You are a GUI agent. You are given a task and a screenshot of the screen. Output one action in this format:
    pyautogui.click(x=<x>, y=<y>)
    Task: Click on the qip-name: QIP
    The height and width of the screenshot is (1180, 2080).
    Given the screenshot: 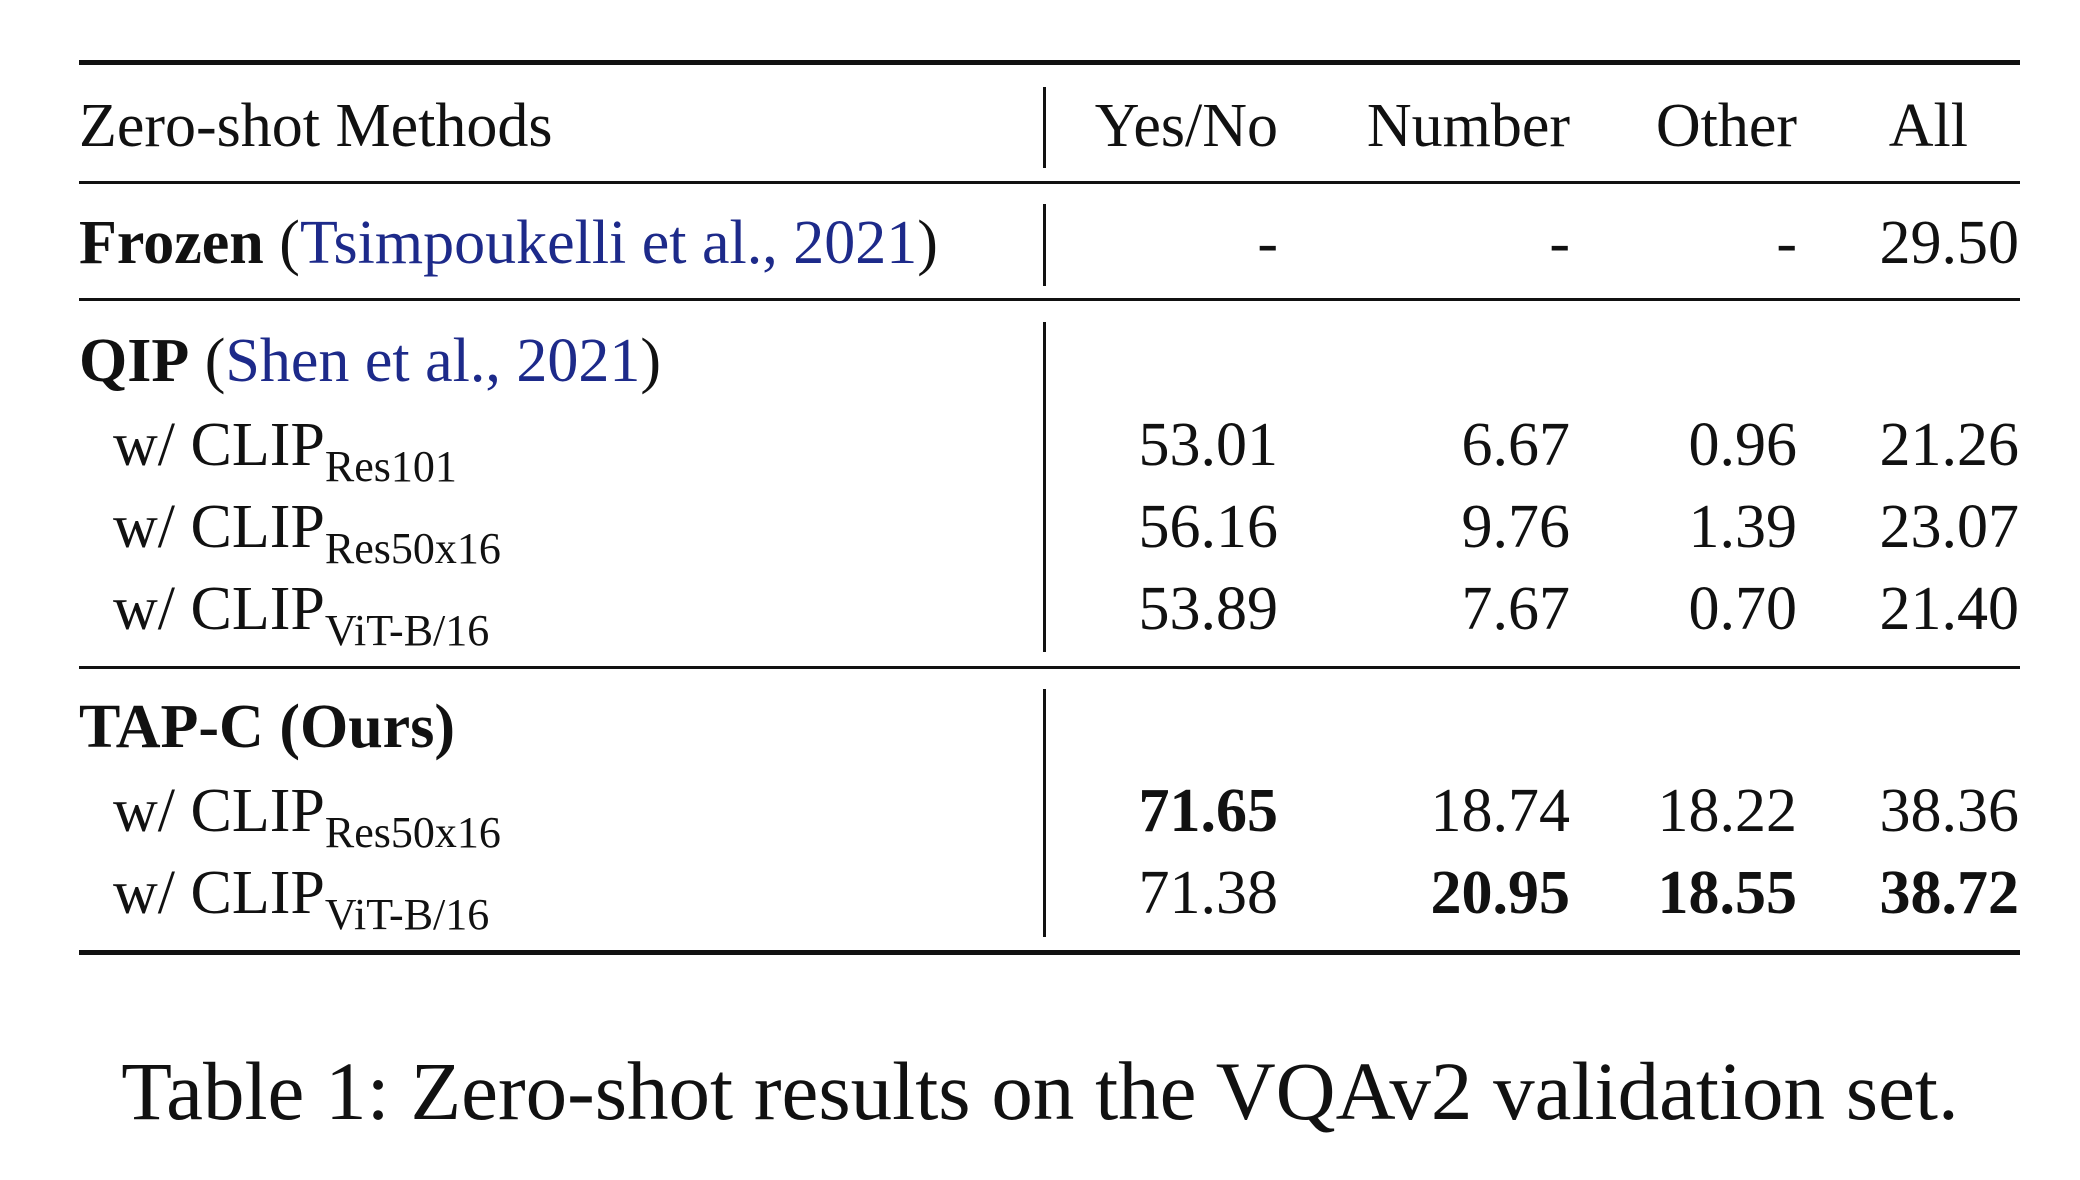 What is the action you would take?
    pyautogui.click(x=134, y=361)
    